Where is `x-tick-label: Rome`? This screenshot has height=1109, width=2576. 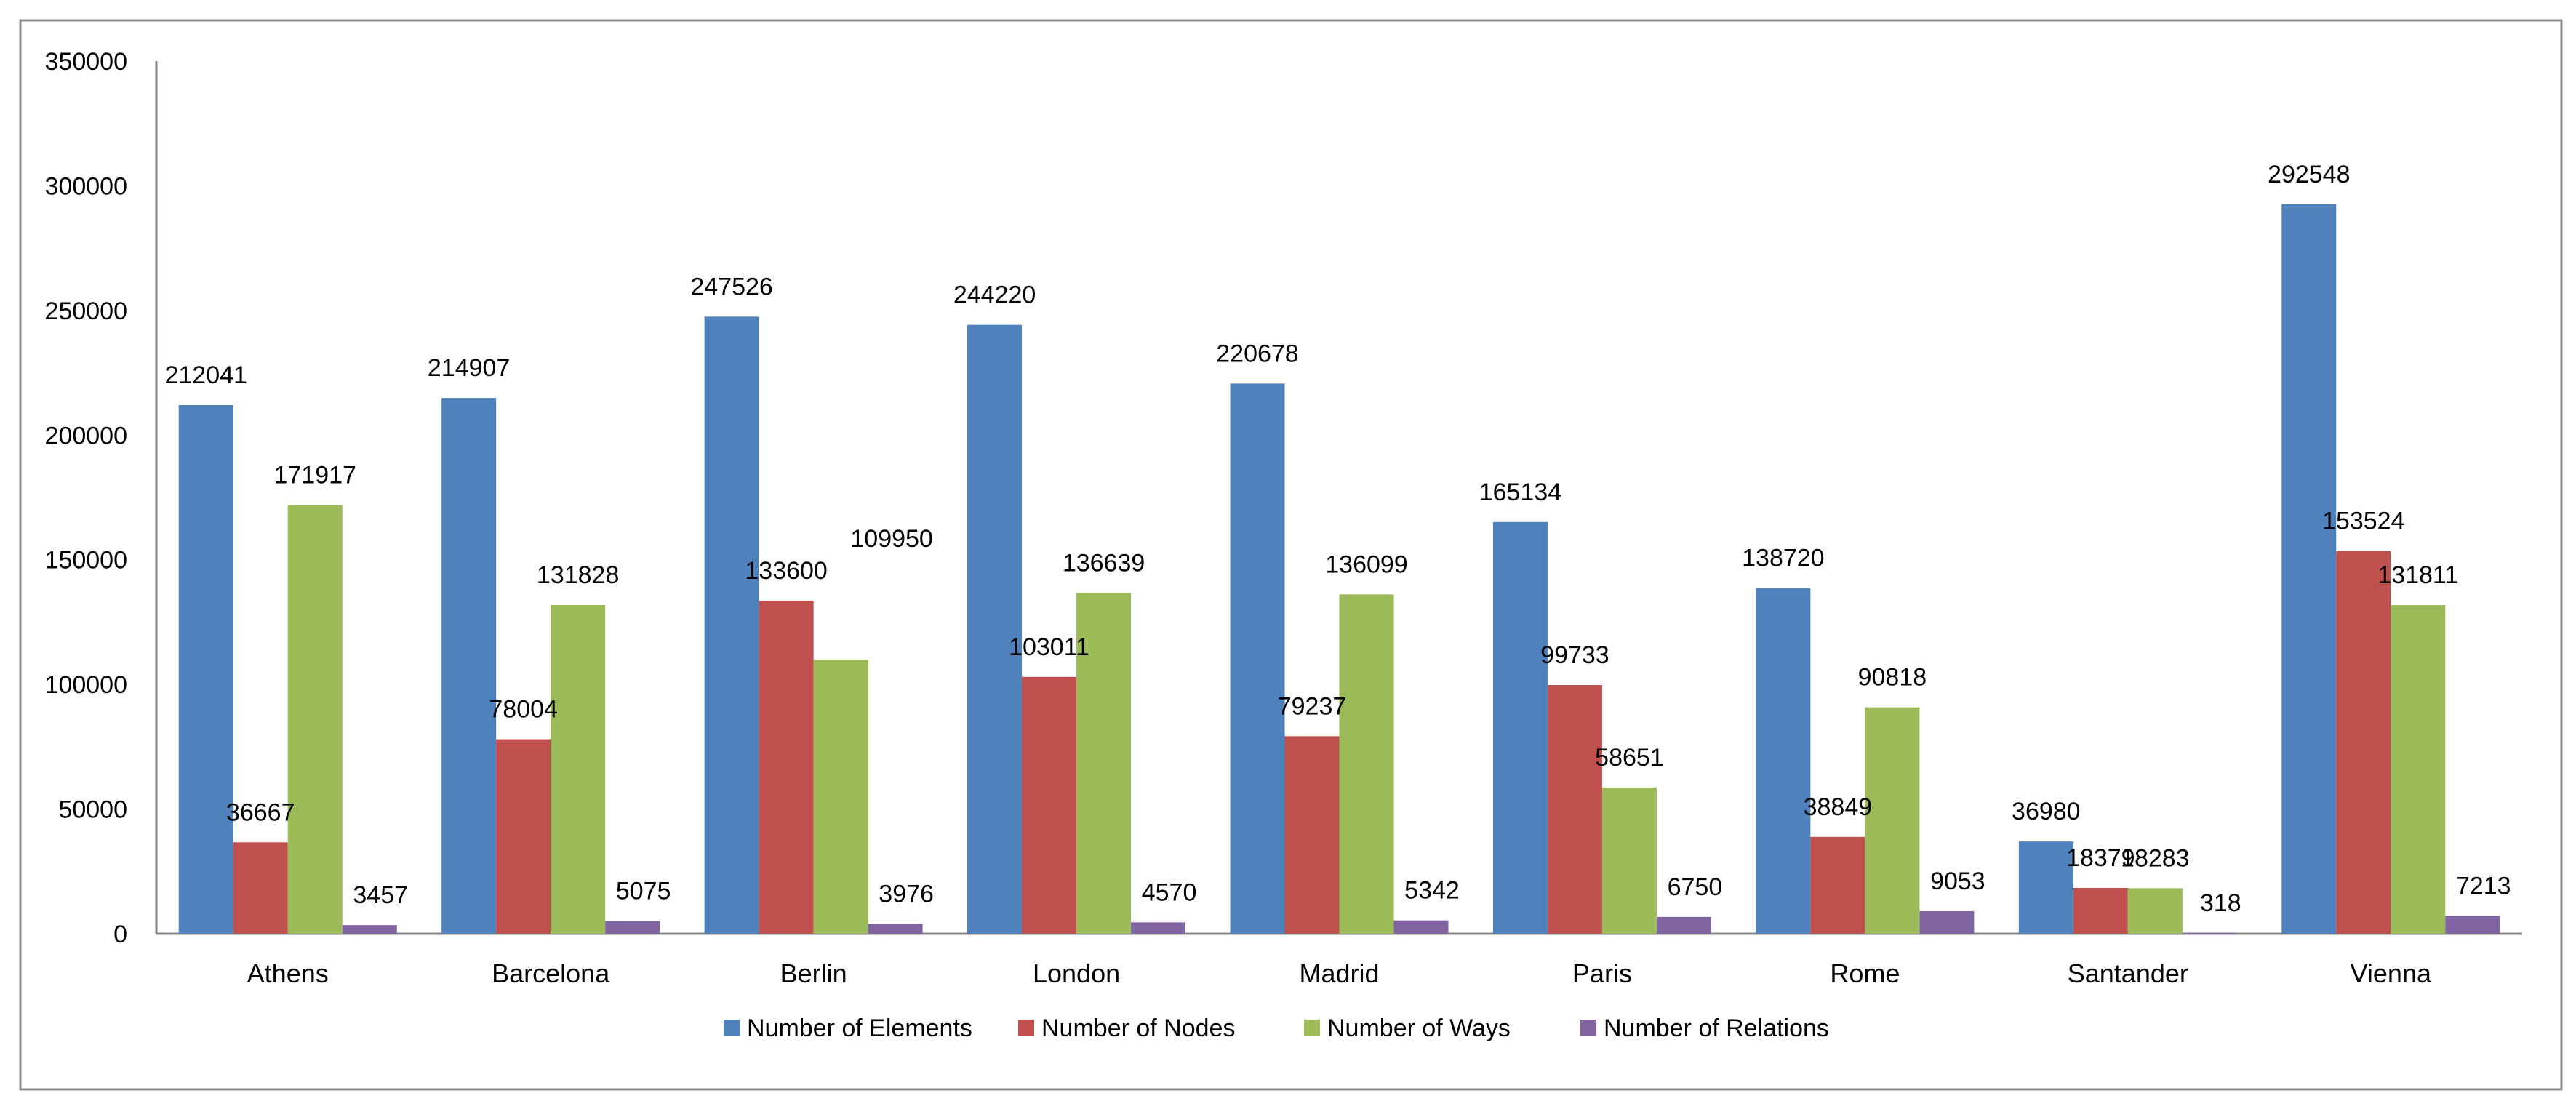 x-tick-label: Rome is located at coordinates (1865, 973).